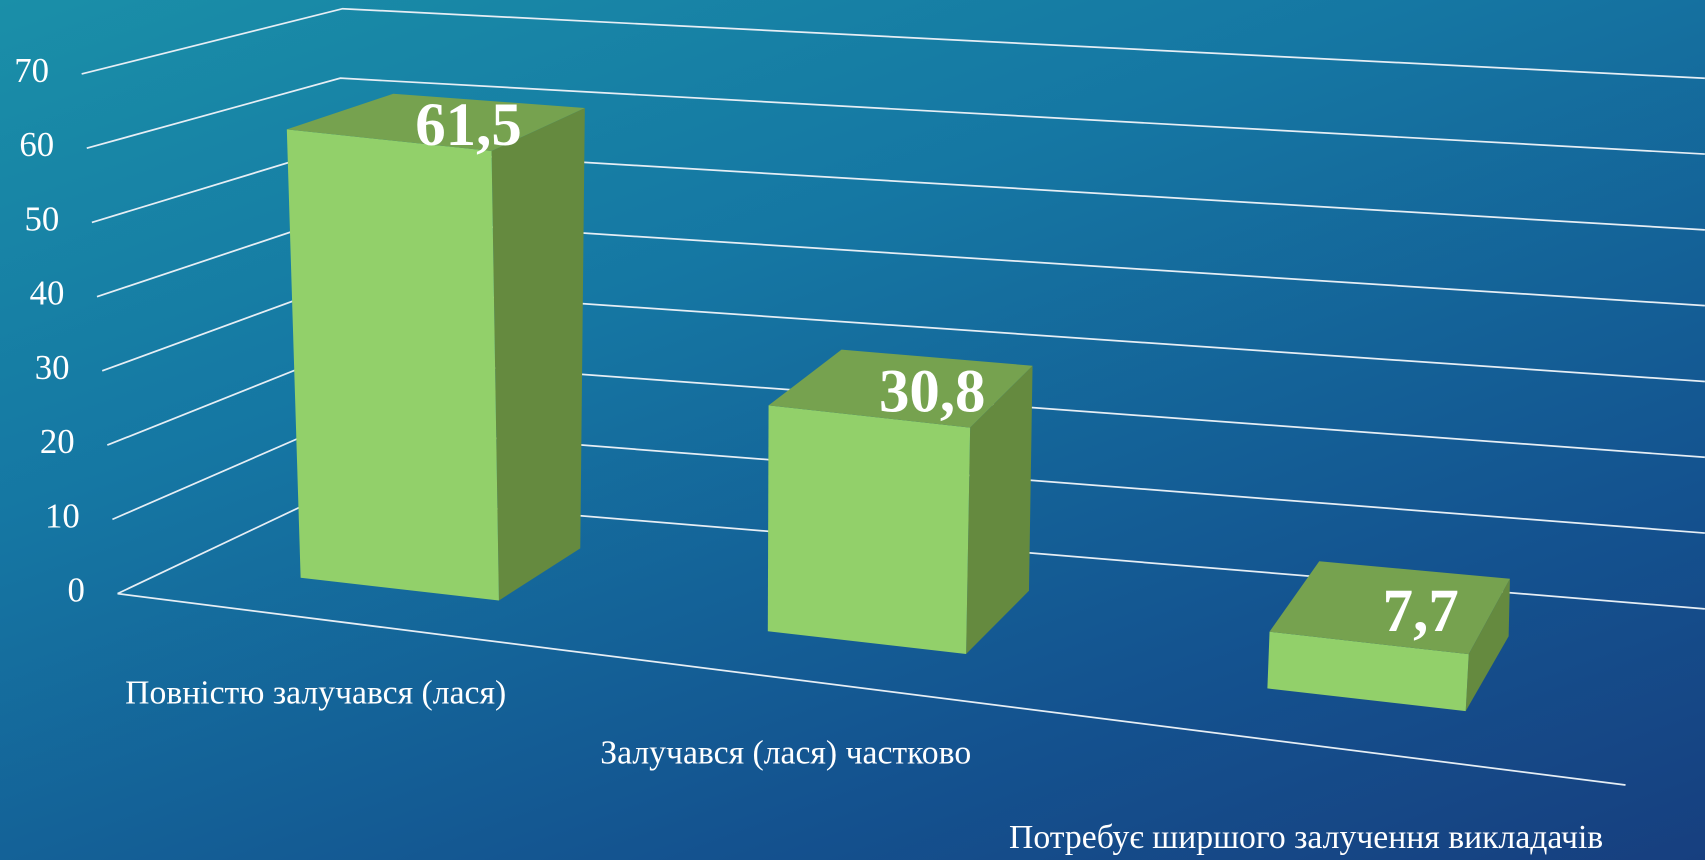 The height and width of the screenshot is (860, 1705). Describe the element at coordinates (468, 125) in the screenshot. I see `value-label: 61,5` at that location.